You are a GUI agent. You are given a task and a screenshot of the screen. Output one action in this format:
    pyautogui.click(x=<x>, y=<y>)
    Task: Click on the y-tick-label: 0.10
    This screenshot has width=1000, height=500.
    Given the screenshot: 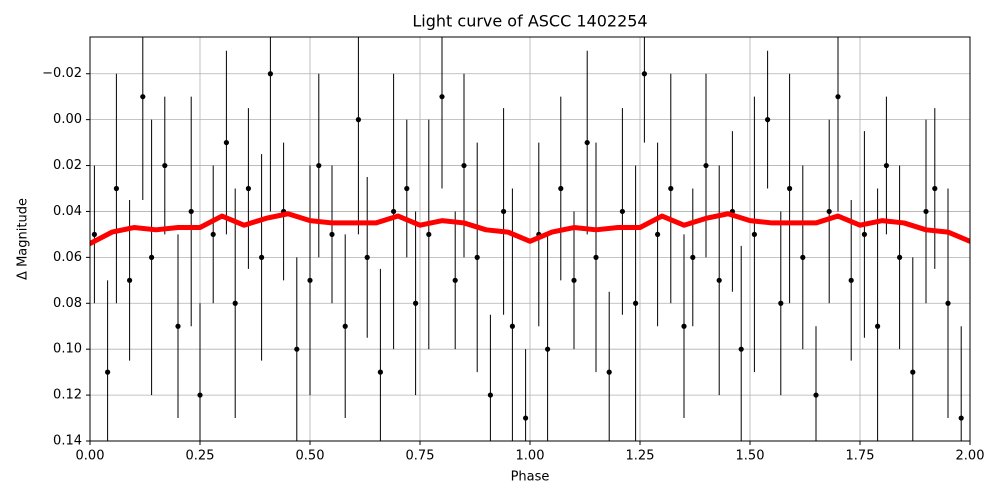 What is the action you would take?
    pyautogui.click(x=67, y=349)
    